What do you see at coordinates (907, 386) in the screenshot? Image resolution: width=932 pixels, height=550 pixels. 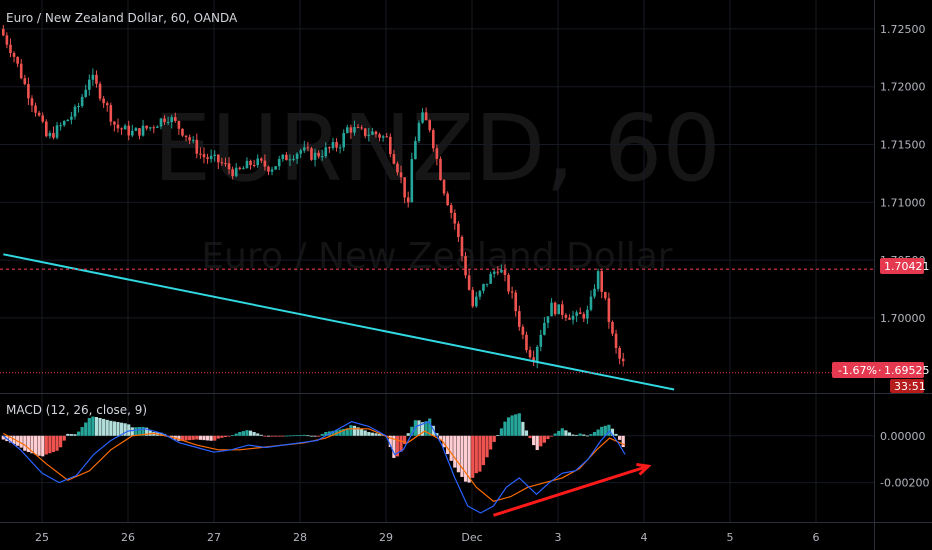 I see `countdown-box` at bounding box center [907, 386].